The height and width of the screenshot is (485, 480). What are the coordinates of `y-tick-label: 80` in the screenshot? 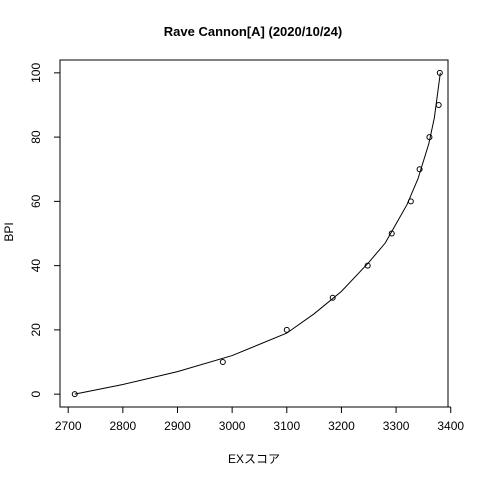 It's located at (36, 137).